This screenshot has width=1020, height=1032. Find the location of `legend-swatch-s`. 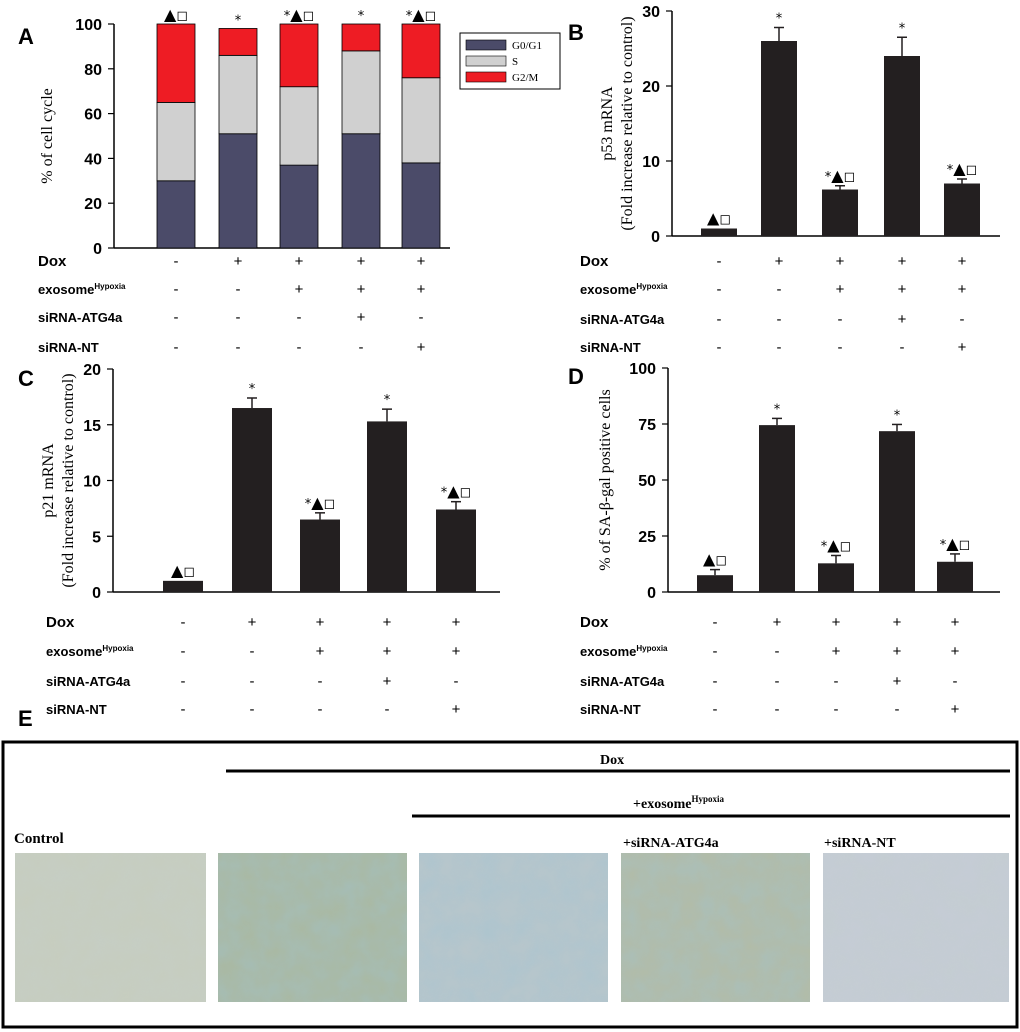

legend-swatch-s is located at coordinates (486, 61).